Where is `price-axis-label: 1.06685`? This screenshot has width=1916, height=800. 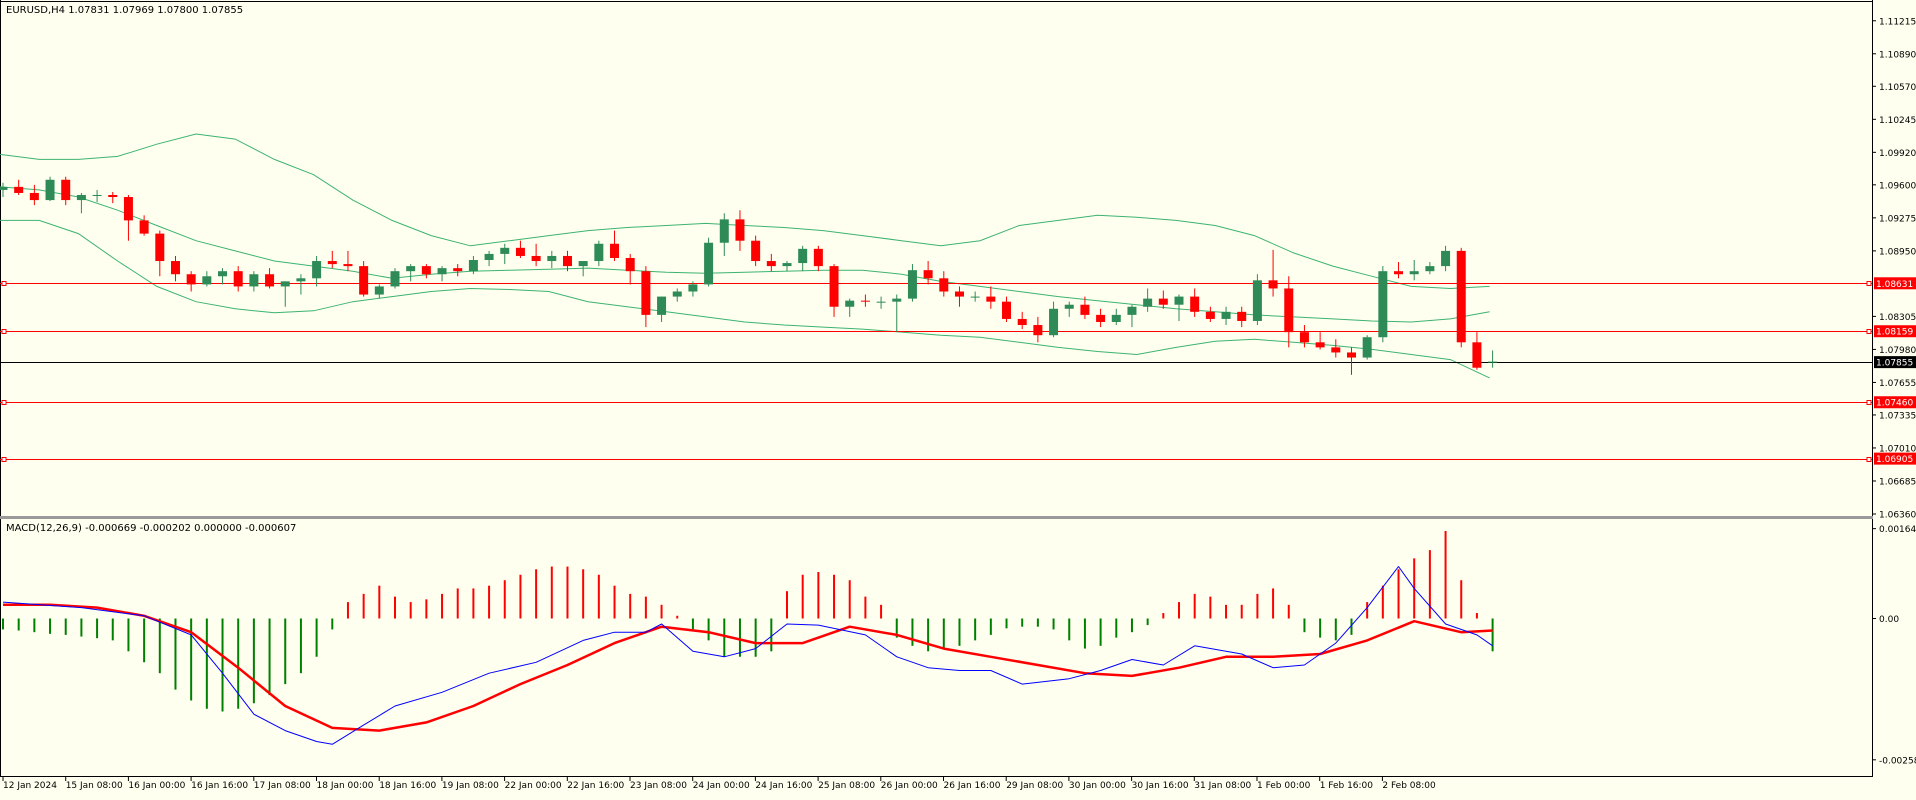 price-axis-label: 1.06685 is located at coordinates (1897, 482).